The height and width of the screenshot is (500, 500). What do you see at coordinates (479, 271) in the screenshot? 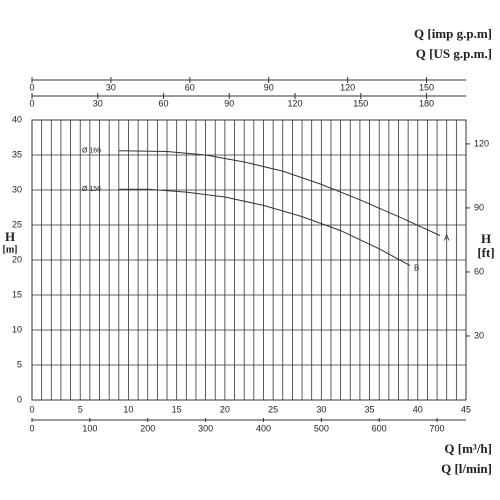
I see `y2-tick-label: 60` at bounding box center [479, 271].